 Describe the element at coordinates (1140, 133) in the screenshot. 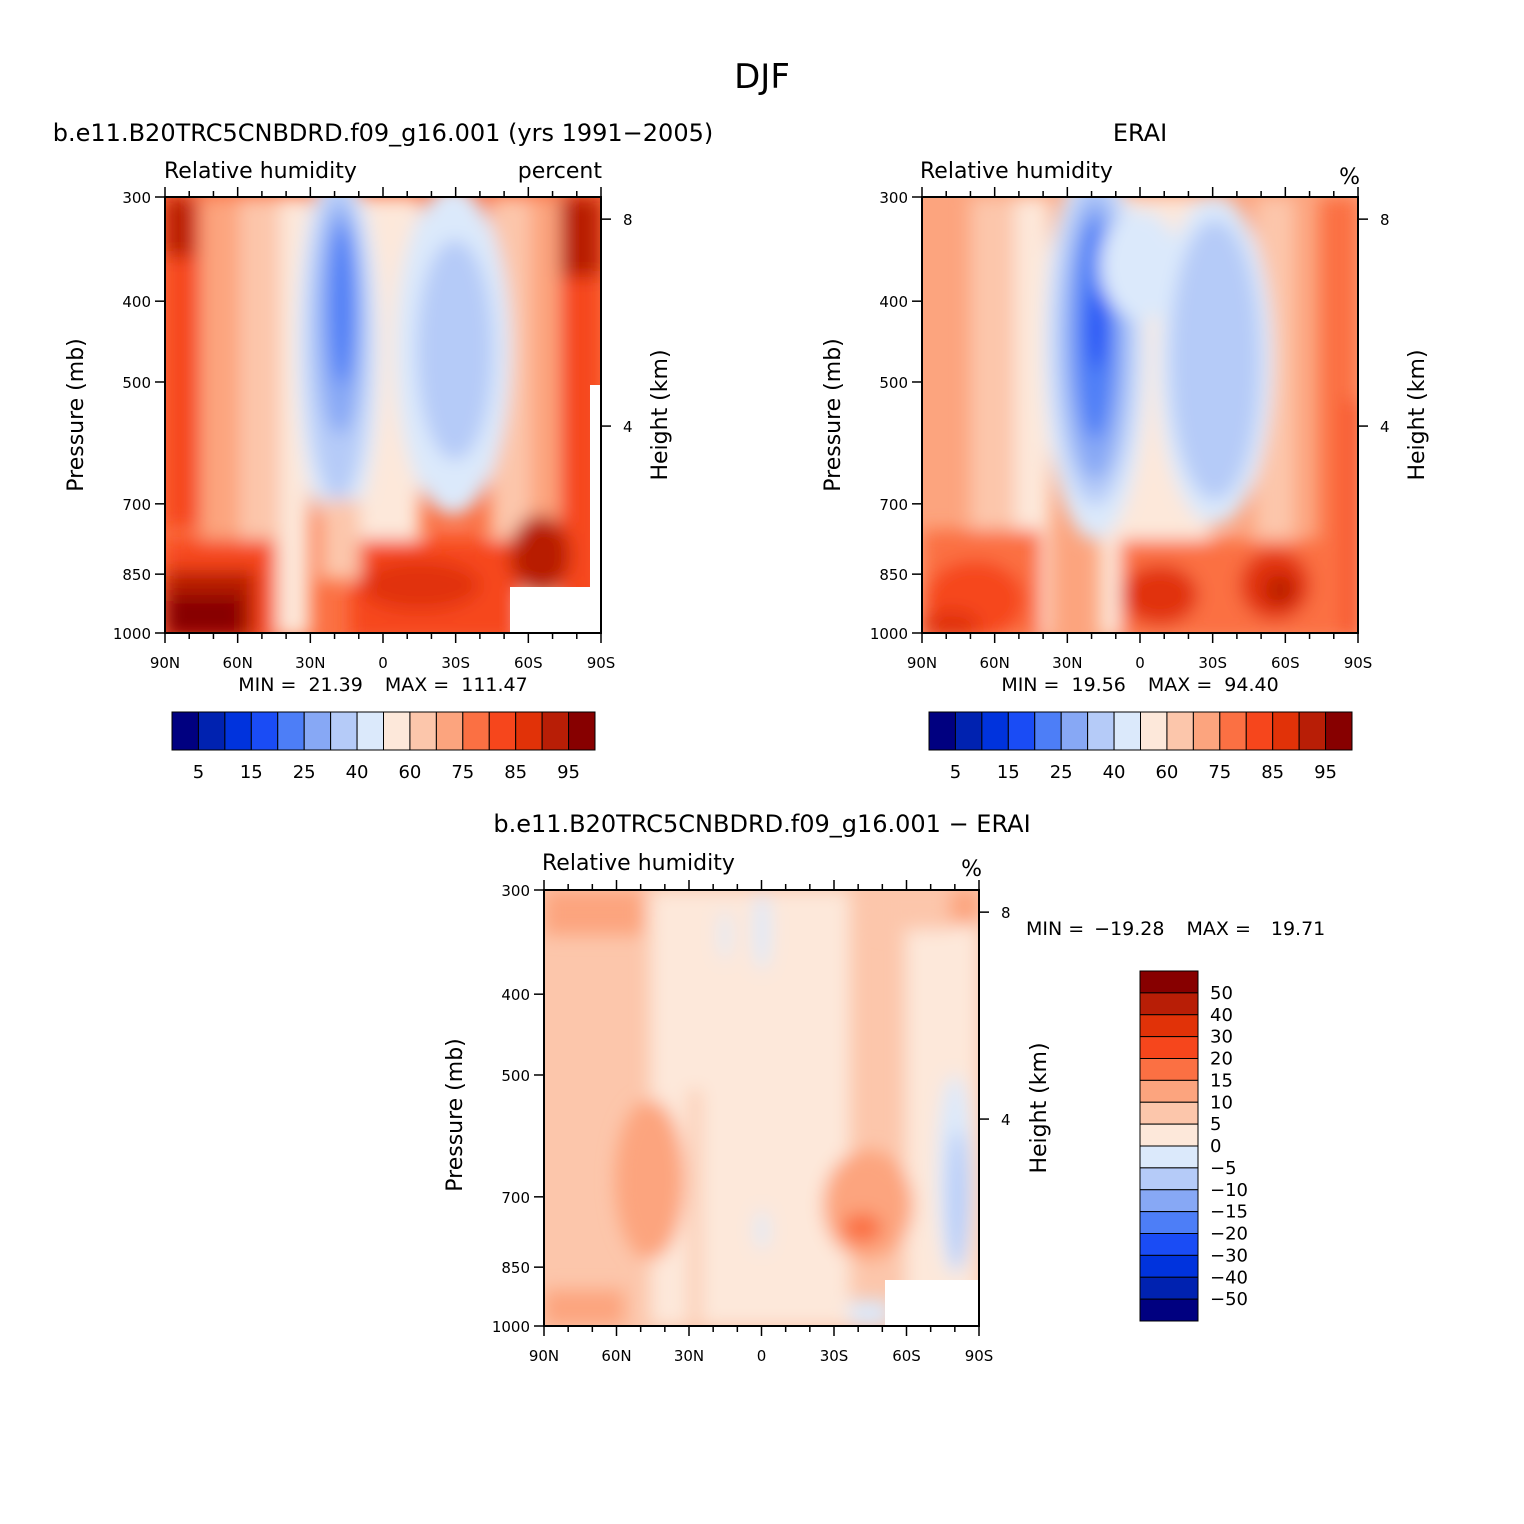

I see `panel-title: ERAI` at that location.